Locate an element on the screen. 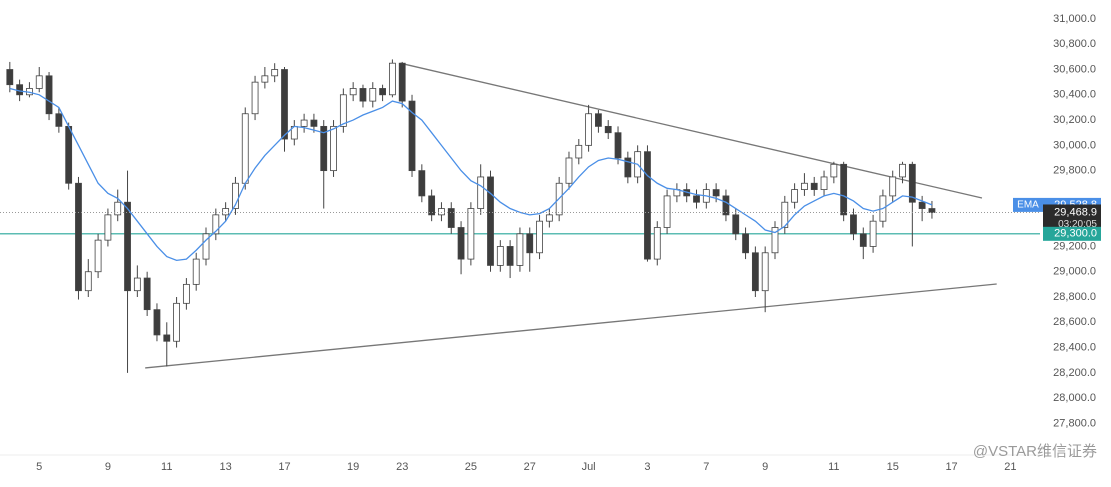 This screenshot has width=1111, height=487. x-tick-label: 3 is located at coordinates (647, 467).